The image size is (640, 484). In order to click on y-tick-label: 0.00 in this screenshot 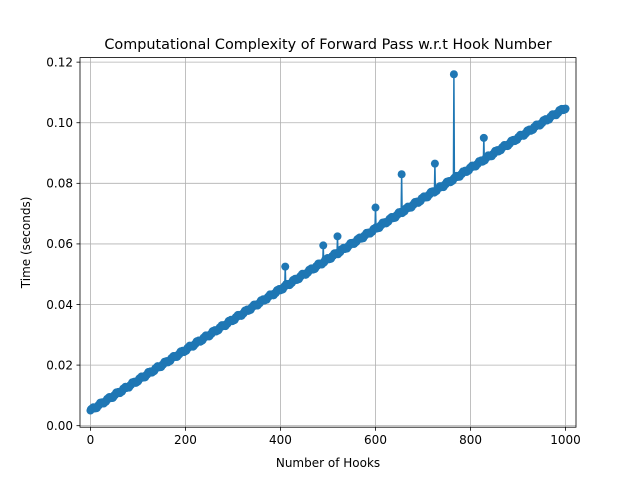, I will do `click(59, 426)`.